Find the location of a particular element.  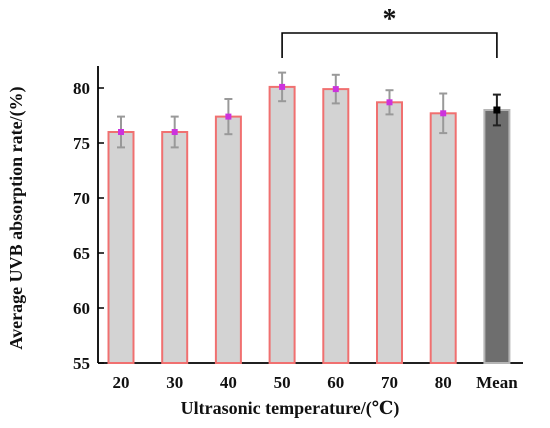

y-tick-label: 60 is located at coordinates (81, 308).